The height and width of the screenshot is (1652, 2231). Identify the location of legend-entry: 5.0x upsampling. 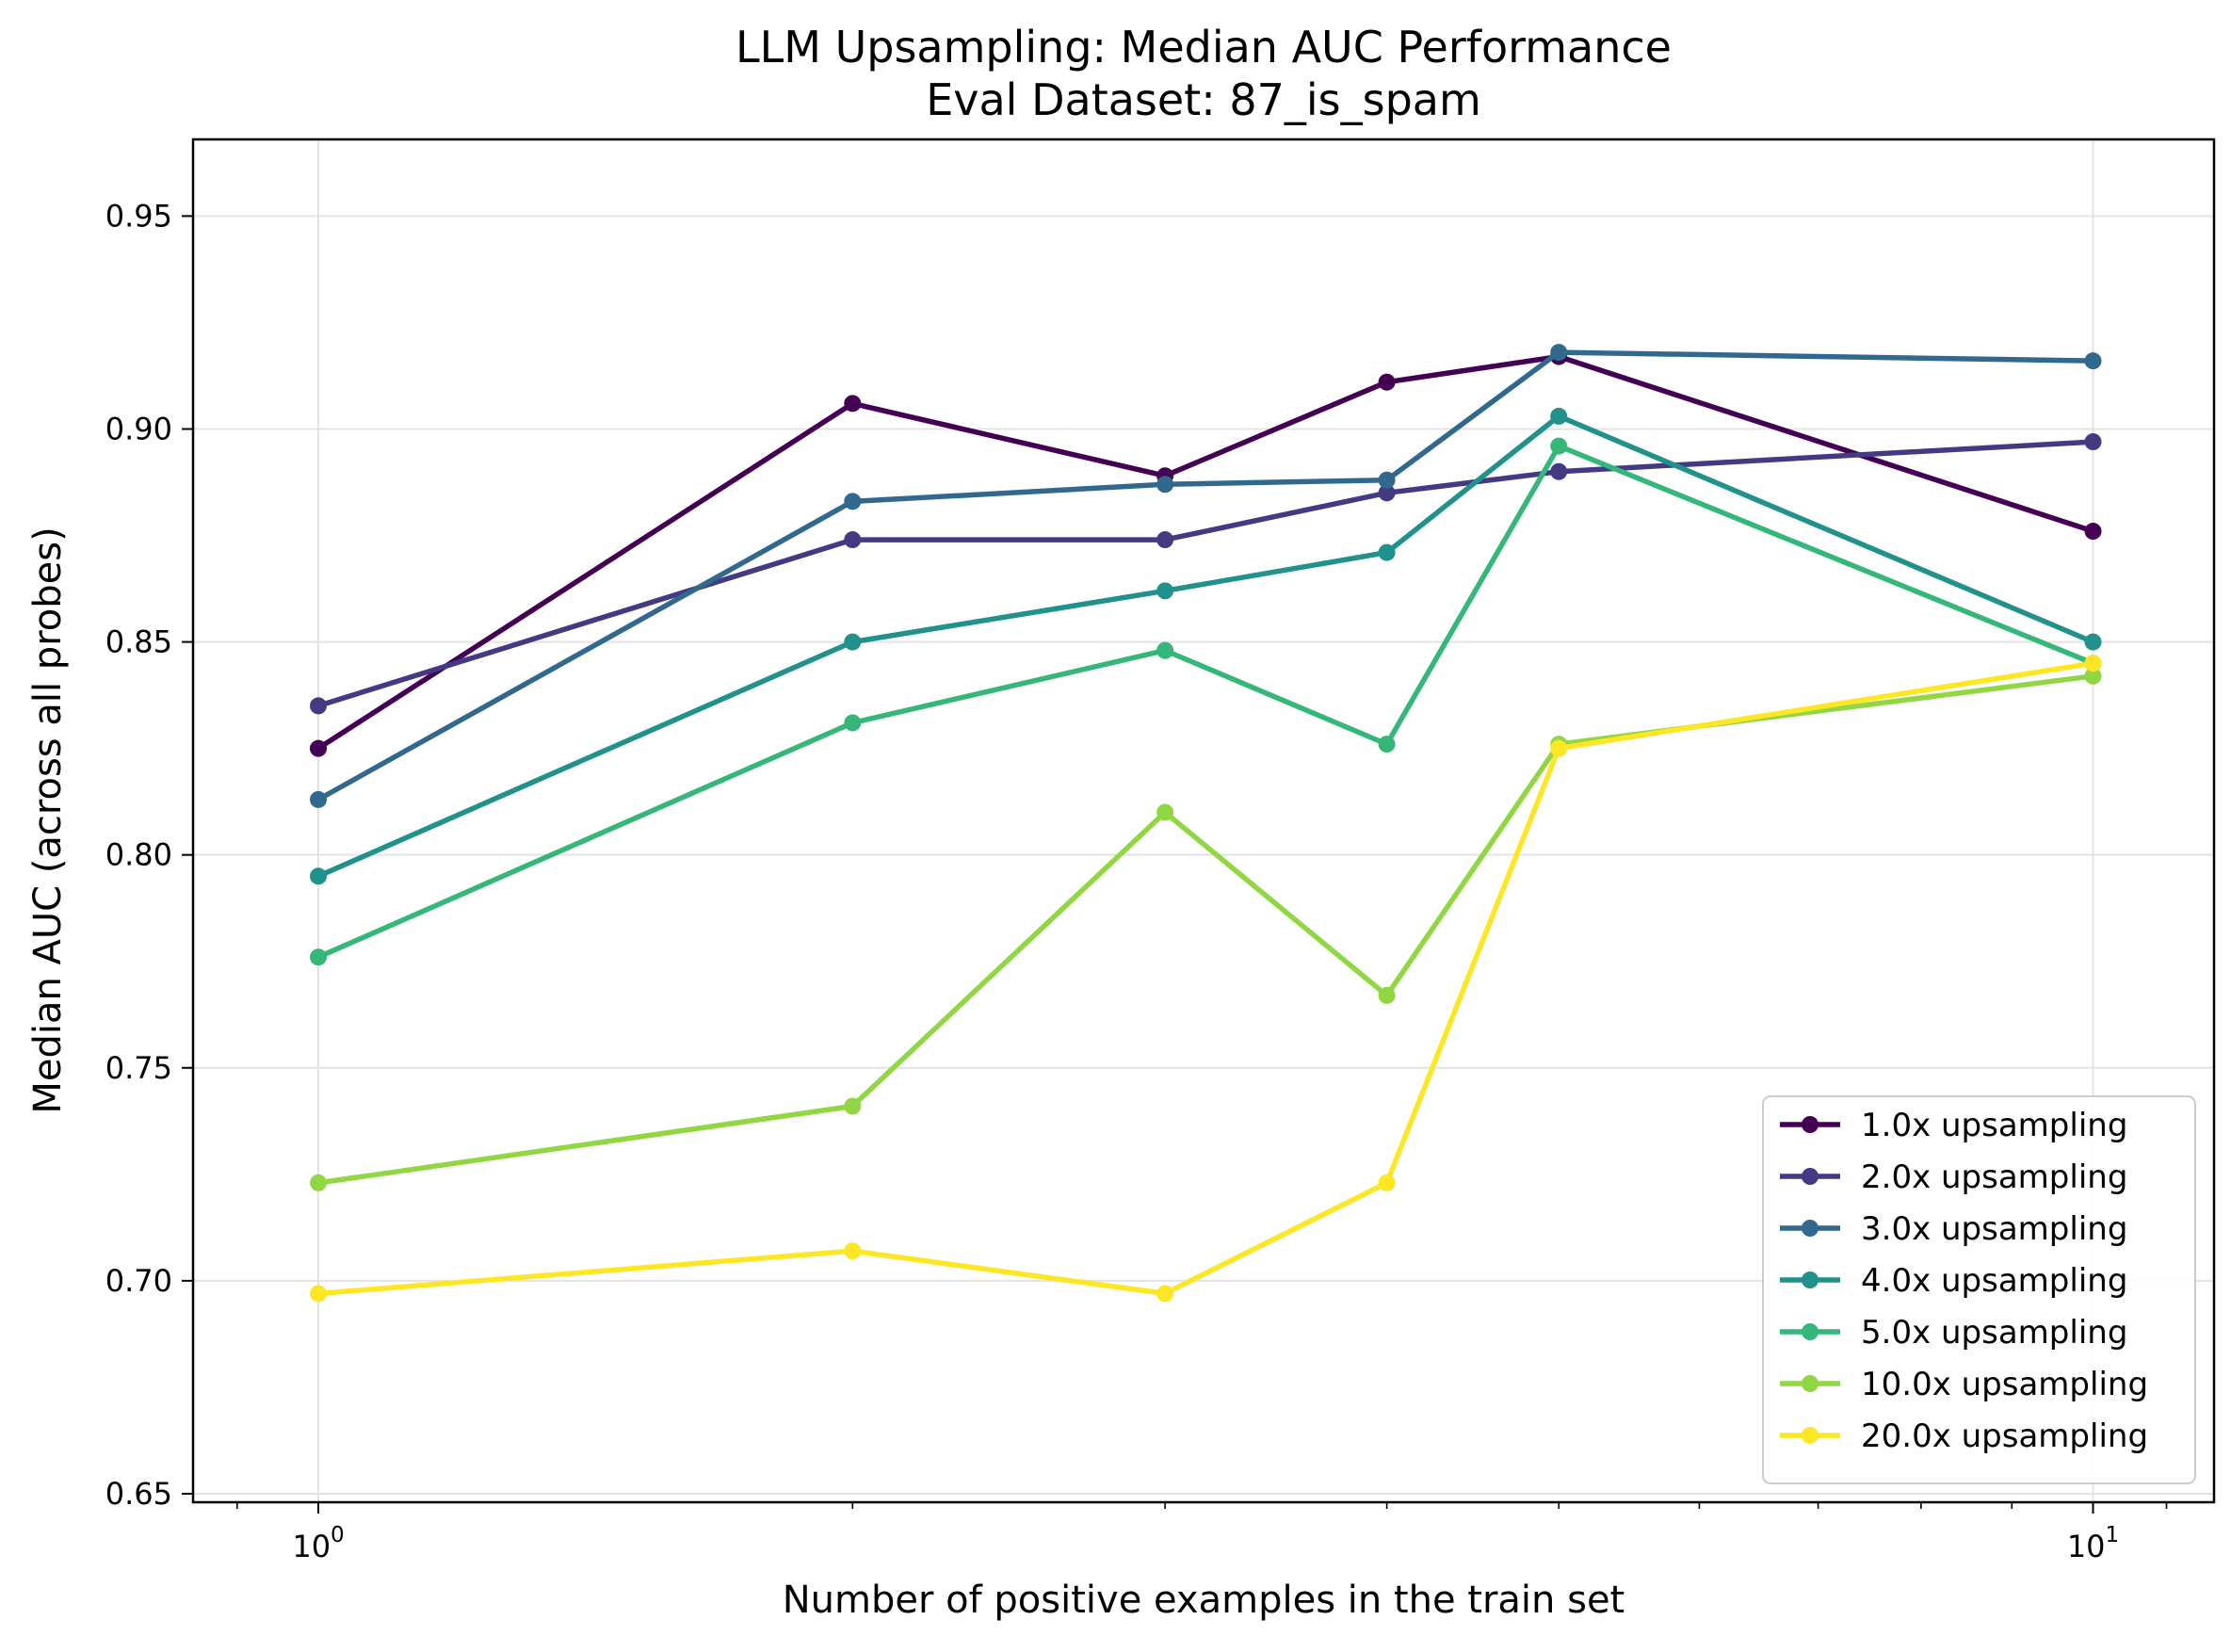
(1953, 1333).